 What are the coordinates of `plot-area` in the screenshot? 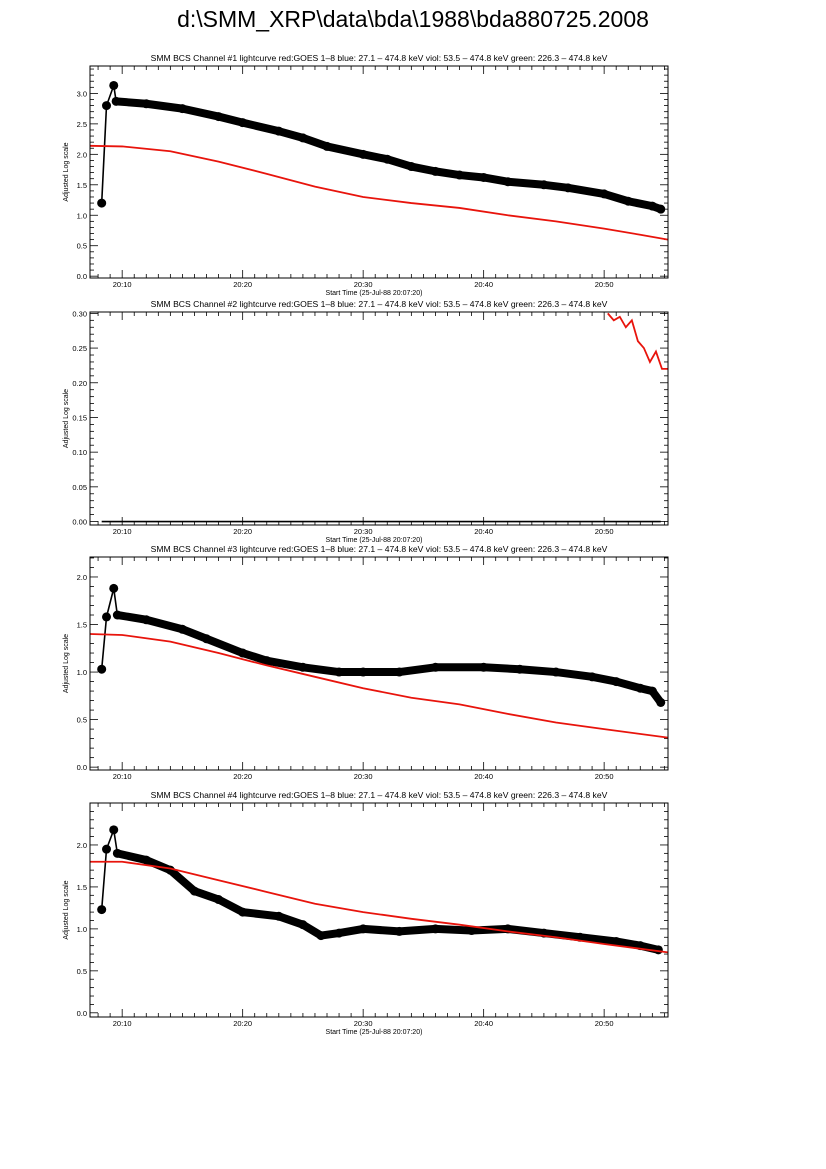 It's located at (379, 890).